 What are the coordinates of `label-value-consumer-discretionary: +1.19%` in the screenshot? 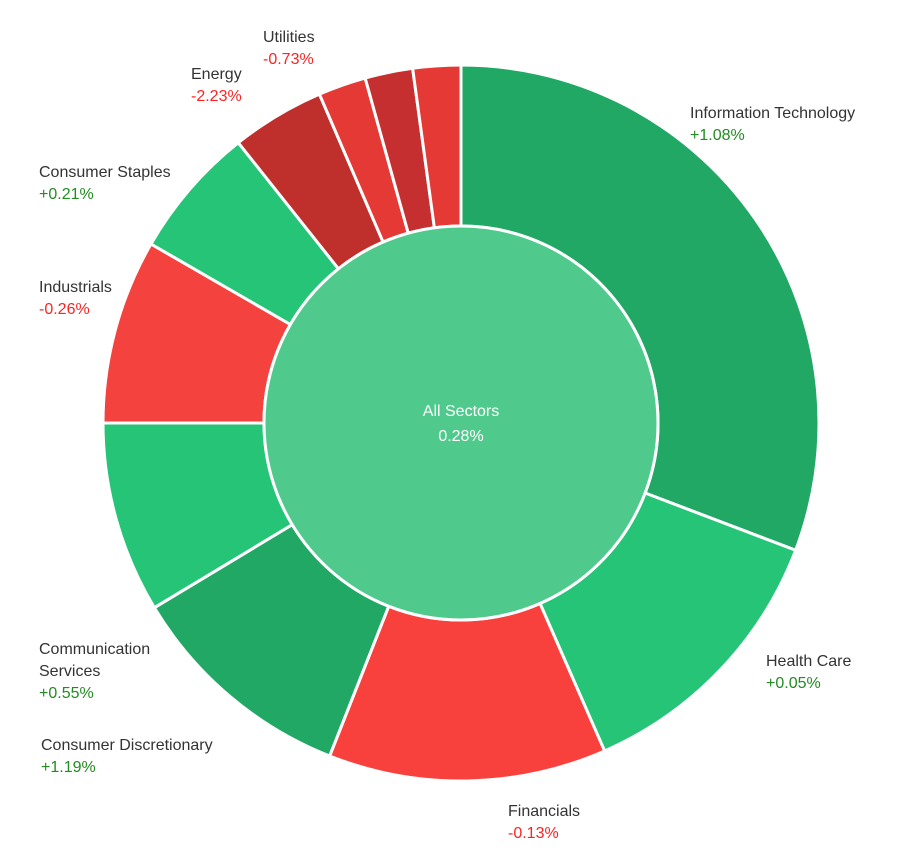 It's located at (68, 767).